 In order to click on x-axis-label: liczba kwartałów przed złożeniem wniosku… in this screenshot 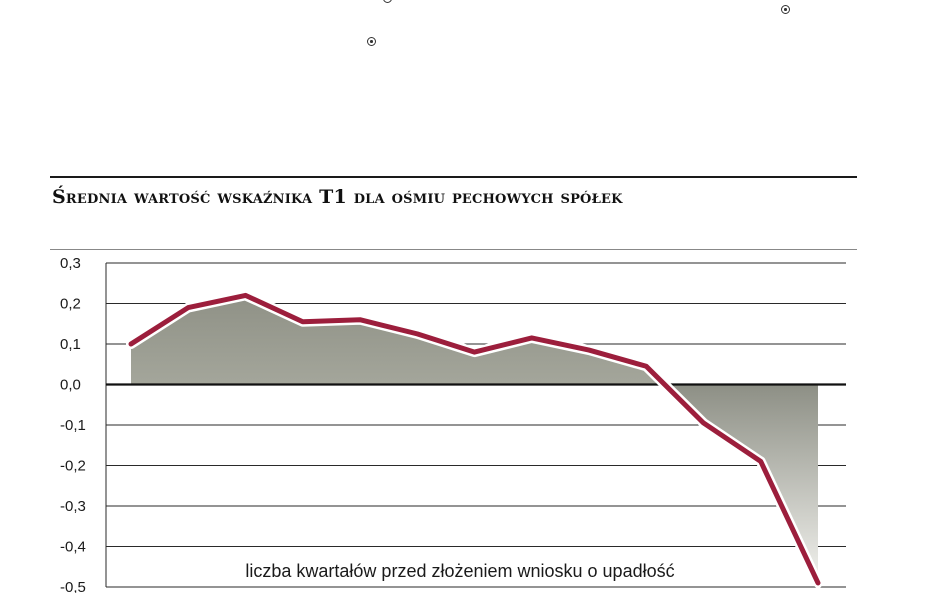, I will do `click(459, 571)`.